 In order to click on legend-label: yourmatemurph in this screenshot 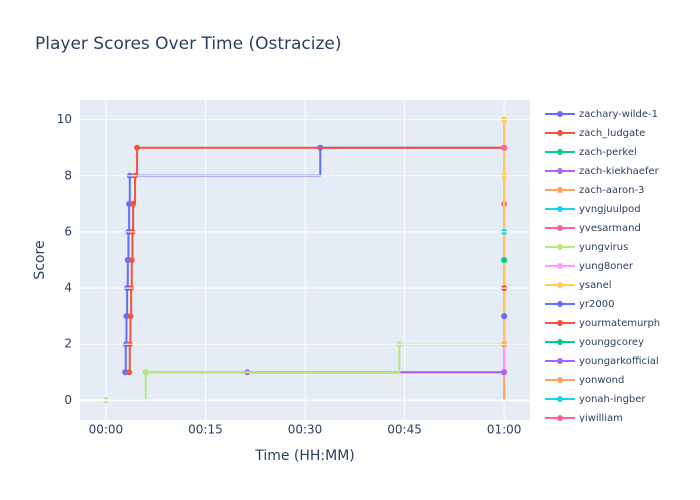, I will do `click(619, 323)`.